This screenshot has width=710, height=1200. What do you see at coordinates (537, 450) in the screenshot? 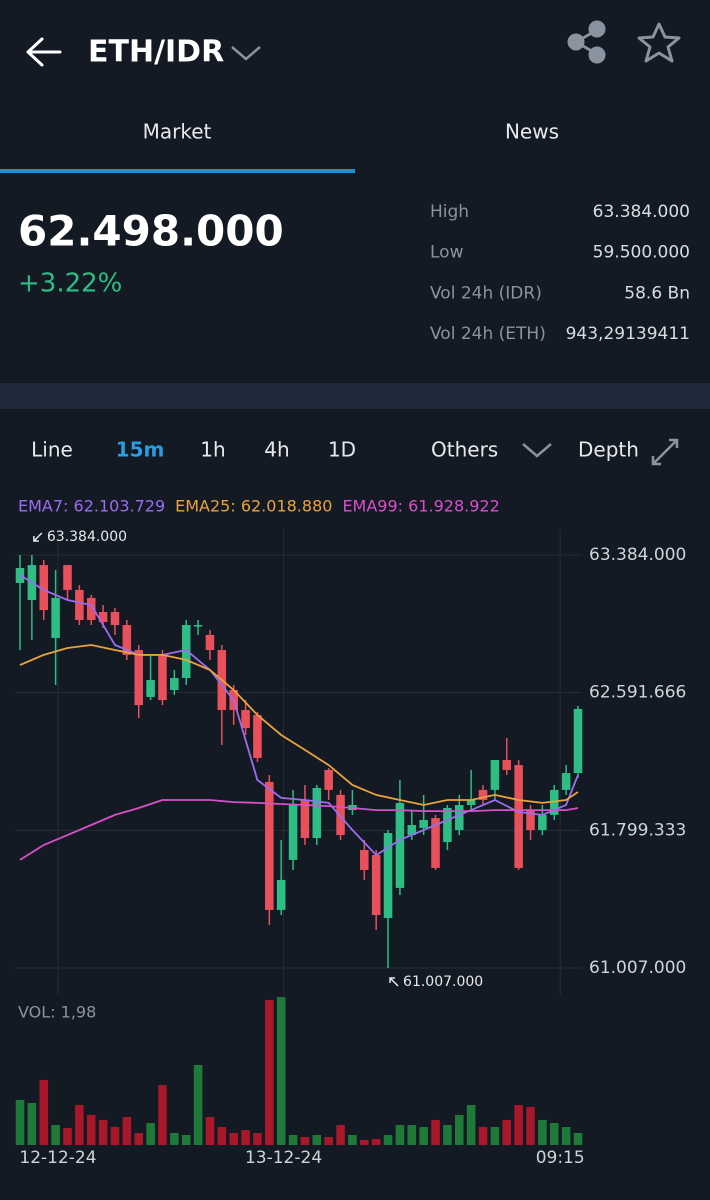
I see `others-dropdown` at bounding box center [537, 450].